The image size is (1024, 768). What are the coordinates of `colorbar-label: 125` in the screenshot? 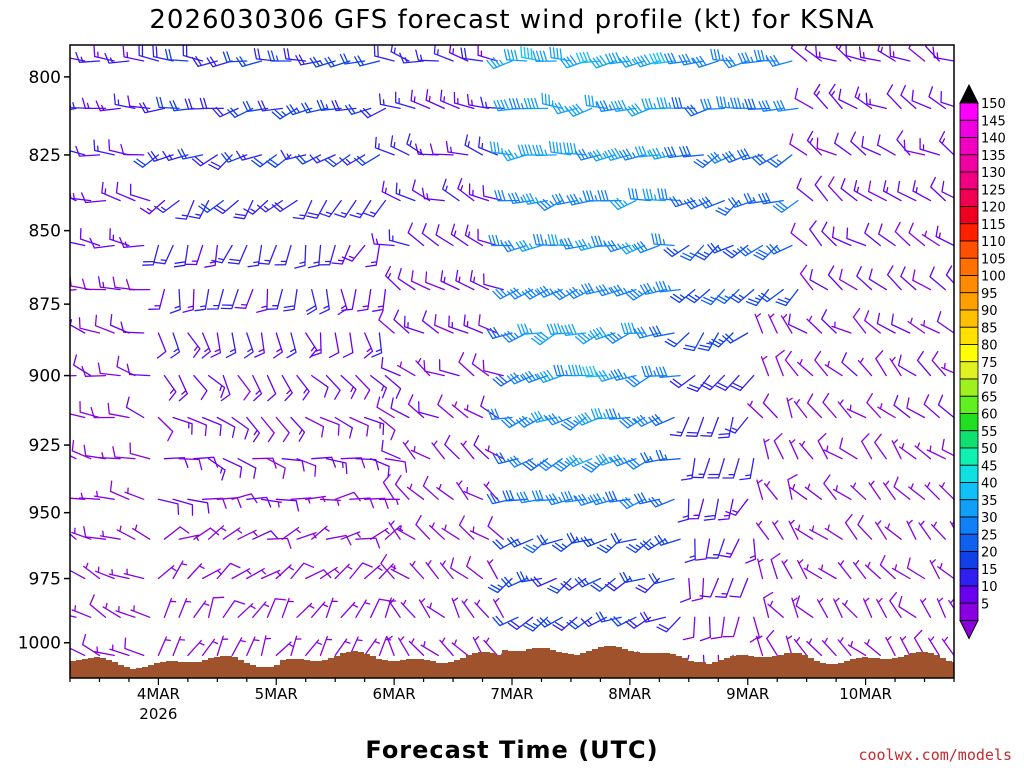 It's located at (993, 190).